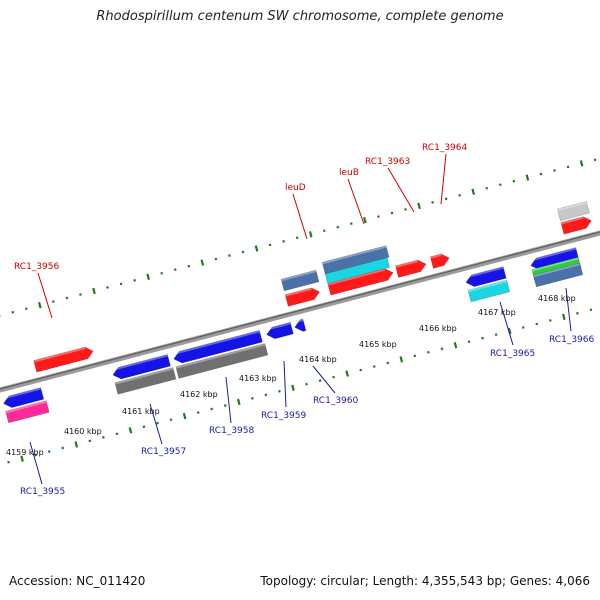 The image size is (600, 600). Describe the element at coordinates (36, 267) in the screenshot. I see `gene-label-forward: RC1_3956` at that location.